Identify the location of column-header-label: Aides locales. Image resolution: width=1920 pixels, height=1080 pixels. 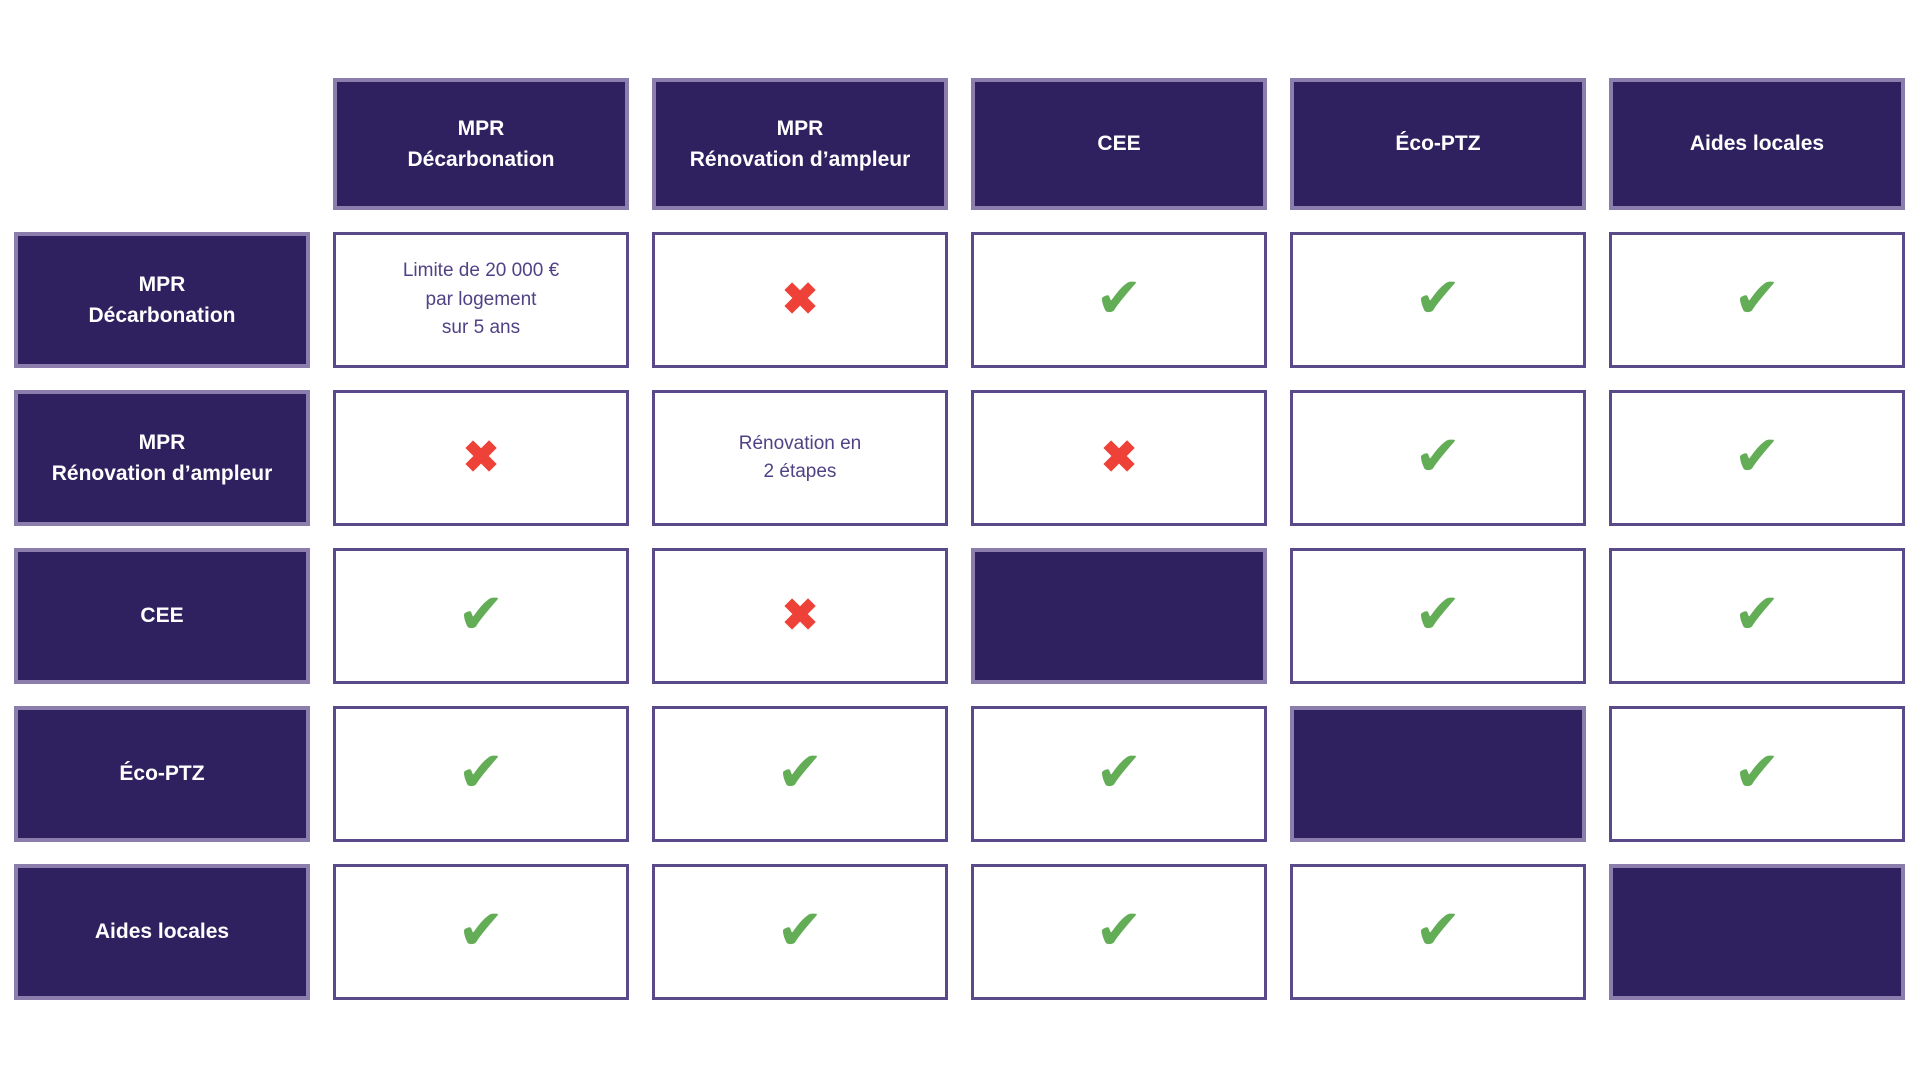
(1757, 144).